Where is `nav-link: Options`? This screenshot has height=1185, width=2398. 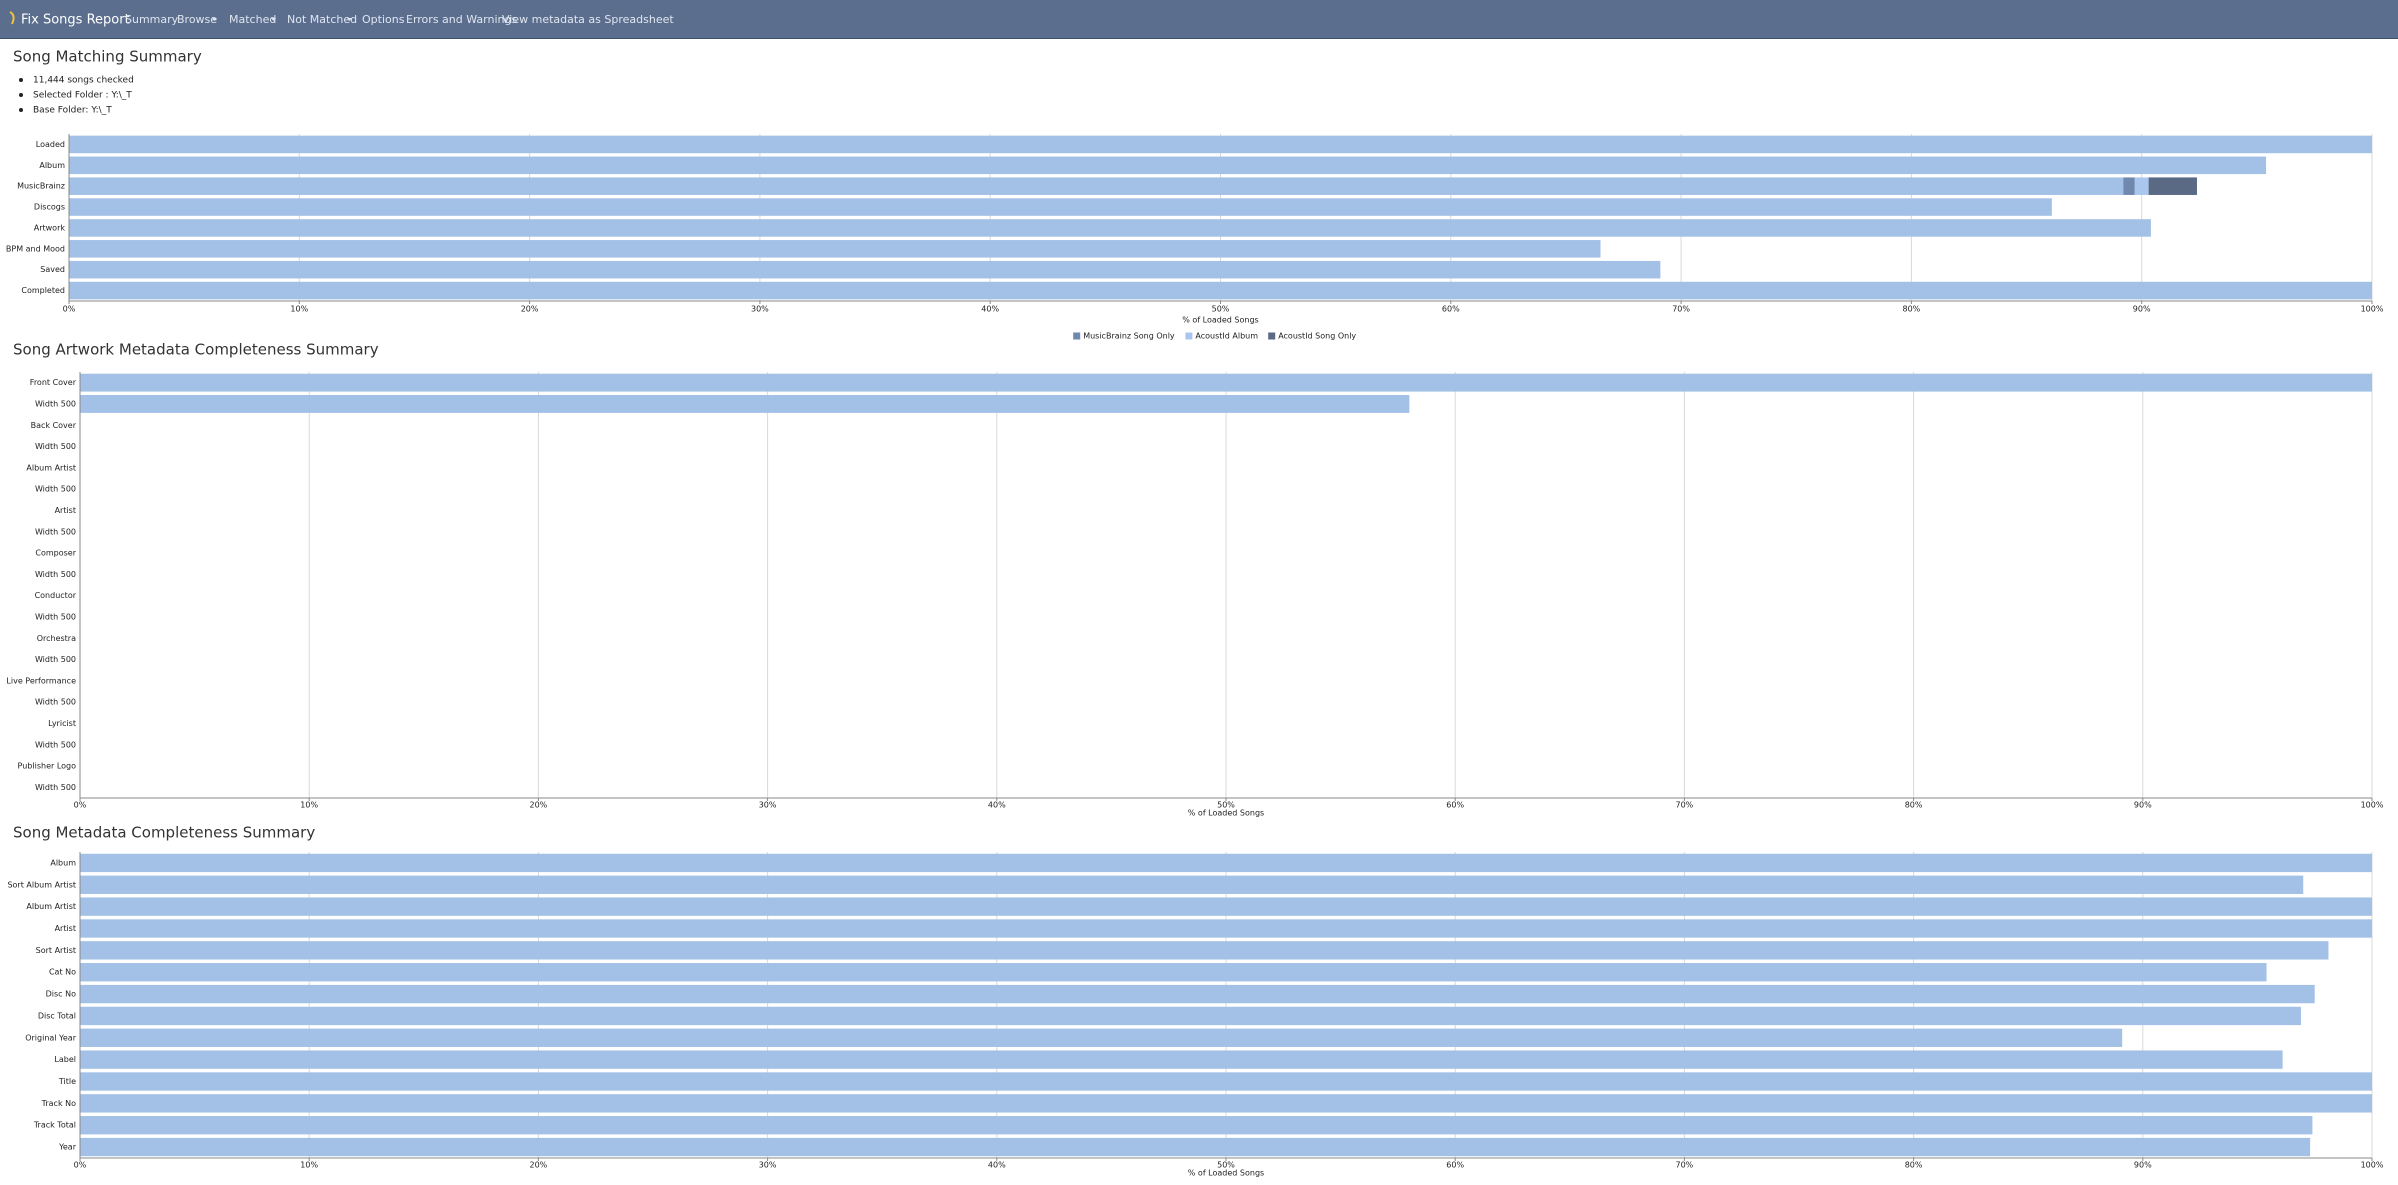
nav-link: Options is located at coordinates (383, 19).